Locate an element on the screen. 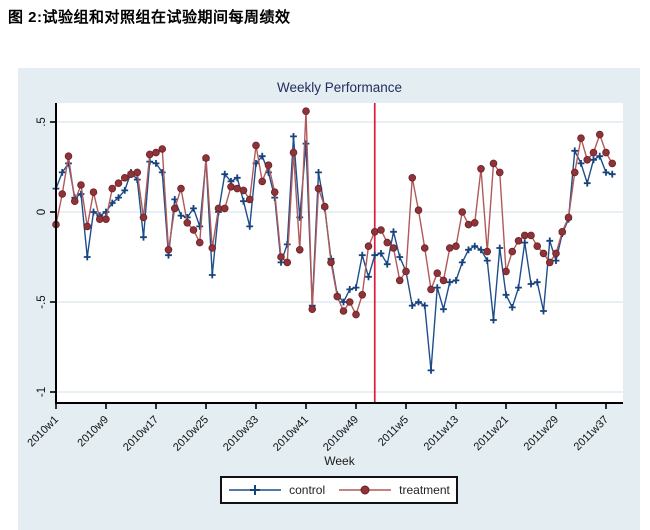 Image resolution: width=650 pixels, height=530 pixels. x-tick-label: 2011w29 is located at coordinates (541, 433).